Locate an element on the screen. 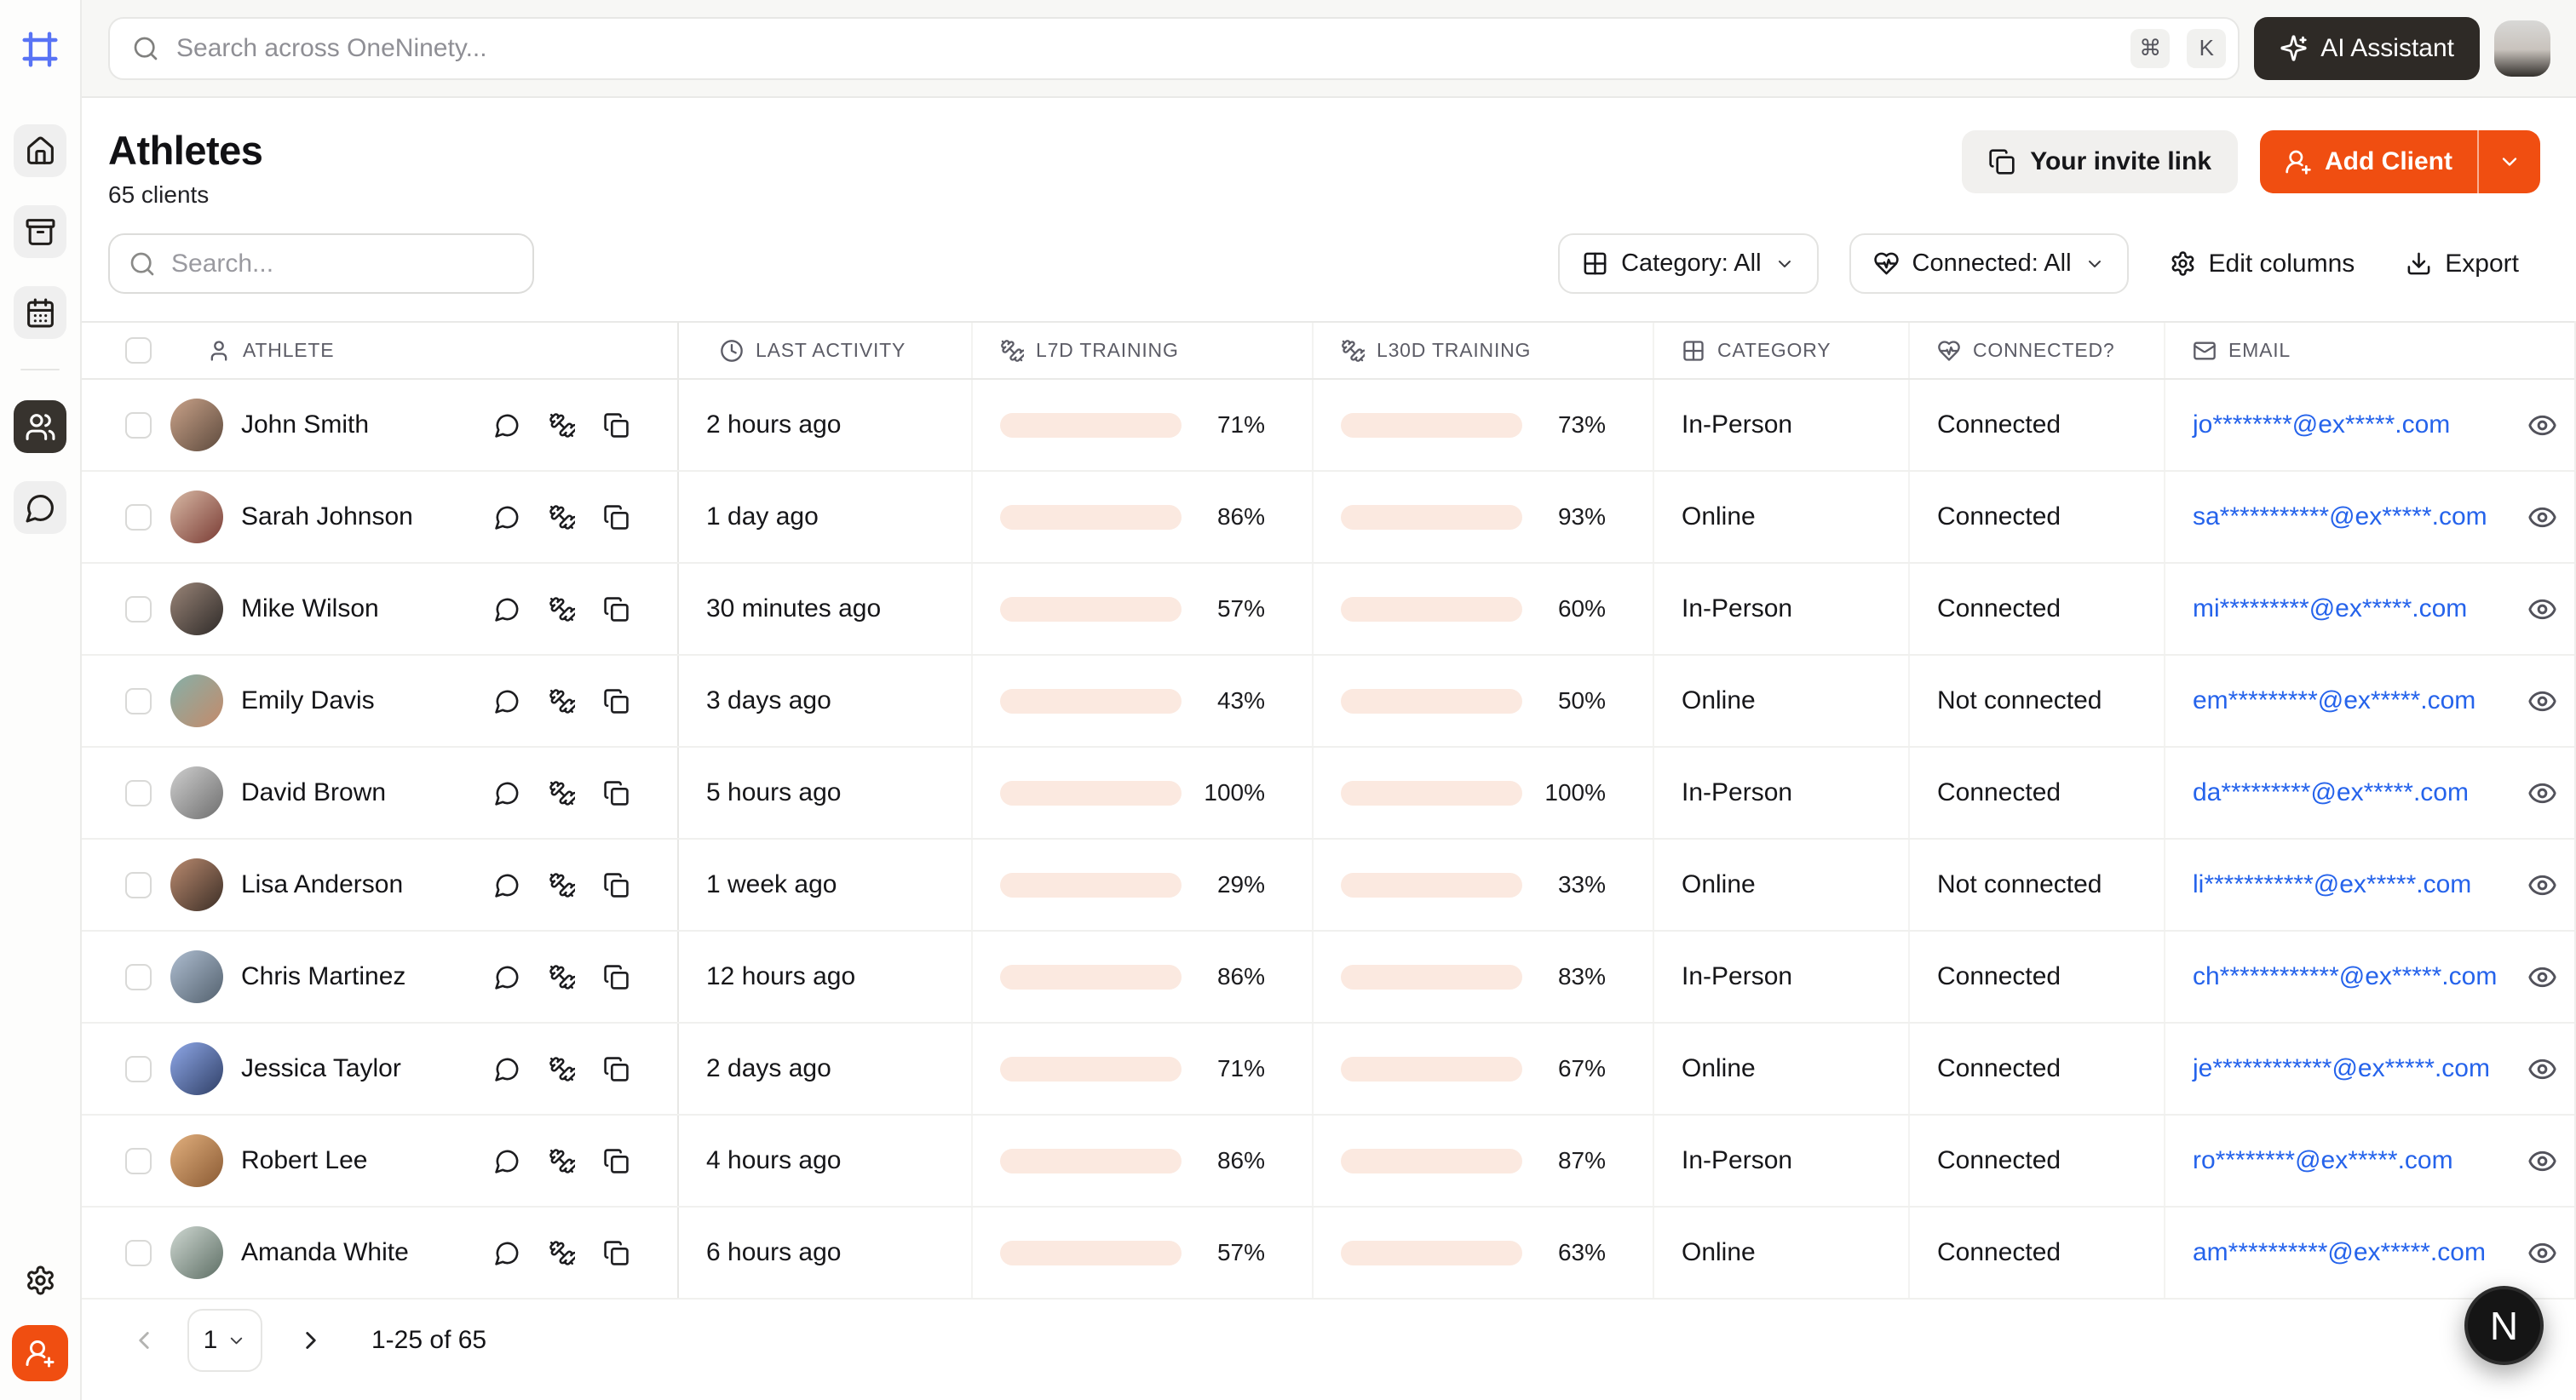 The height and width of the screenshot is (1400, 2576). prev-page-button is located at coordinates (143, 1340).